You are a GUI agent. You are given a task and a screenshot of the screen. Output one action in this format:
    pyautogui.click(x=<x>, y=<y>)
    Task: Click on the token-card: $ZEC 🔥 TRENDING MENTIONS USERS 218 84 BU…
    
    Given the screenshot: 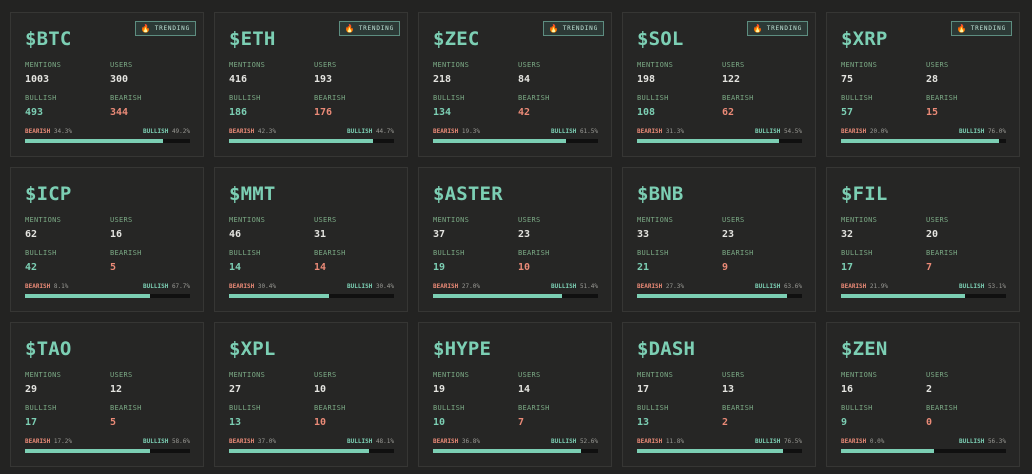 What is the action you would take?
    pyautogui.click(x=515, y=84)
    